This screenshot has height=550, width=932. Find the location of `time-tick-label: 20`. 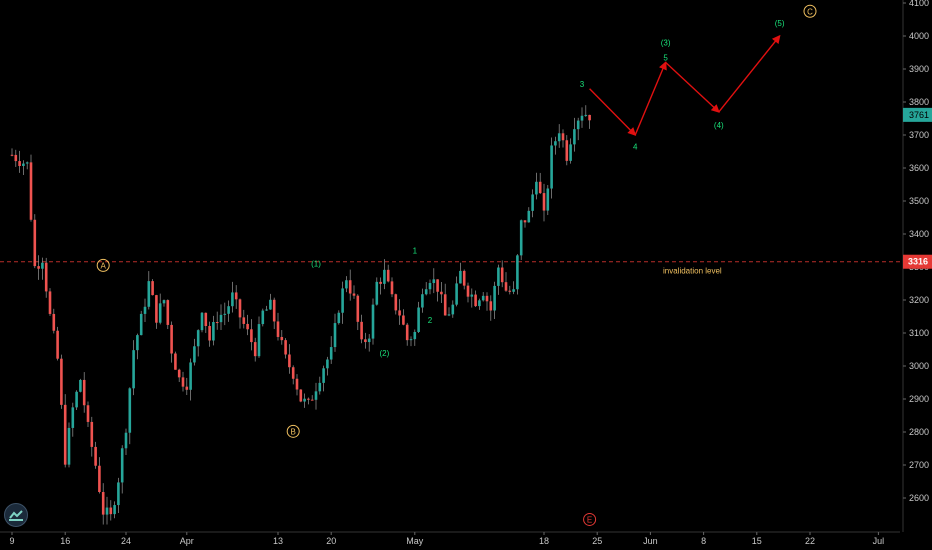

time-tick-label: 20 is located at coordinates (331, 541).